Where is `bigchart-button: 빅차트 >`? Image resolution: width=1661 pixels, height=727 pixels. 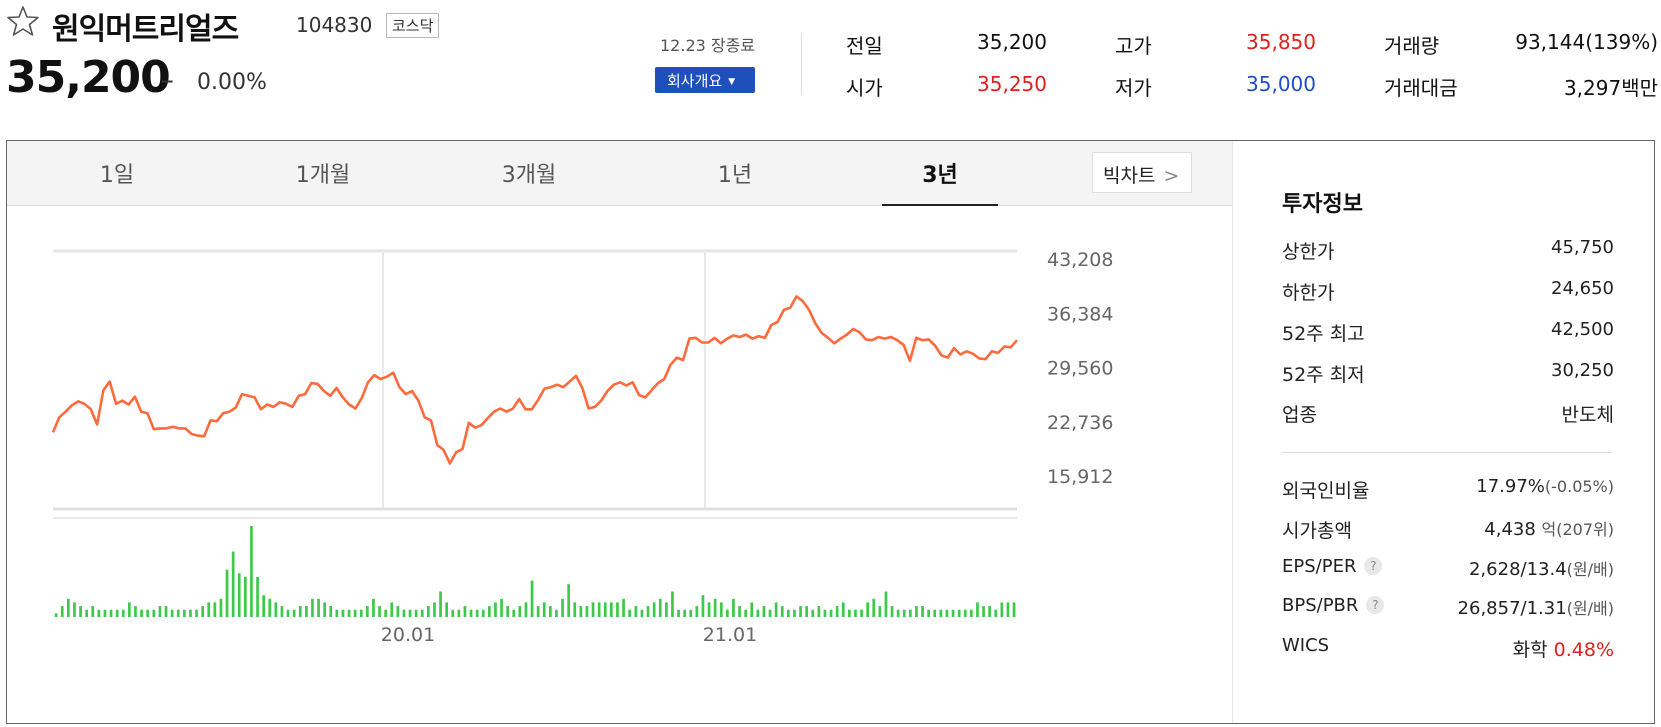
bigchart-button: 빅차트 > is located at coordinates (1142, 172).